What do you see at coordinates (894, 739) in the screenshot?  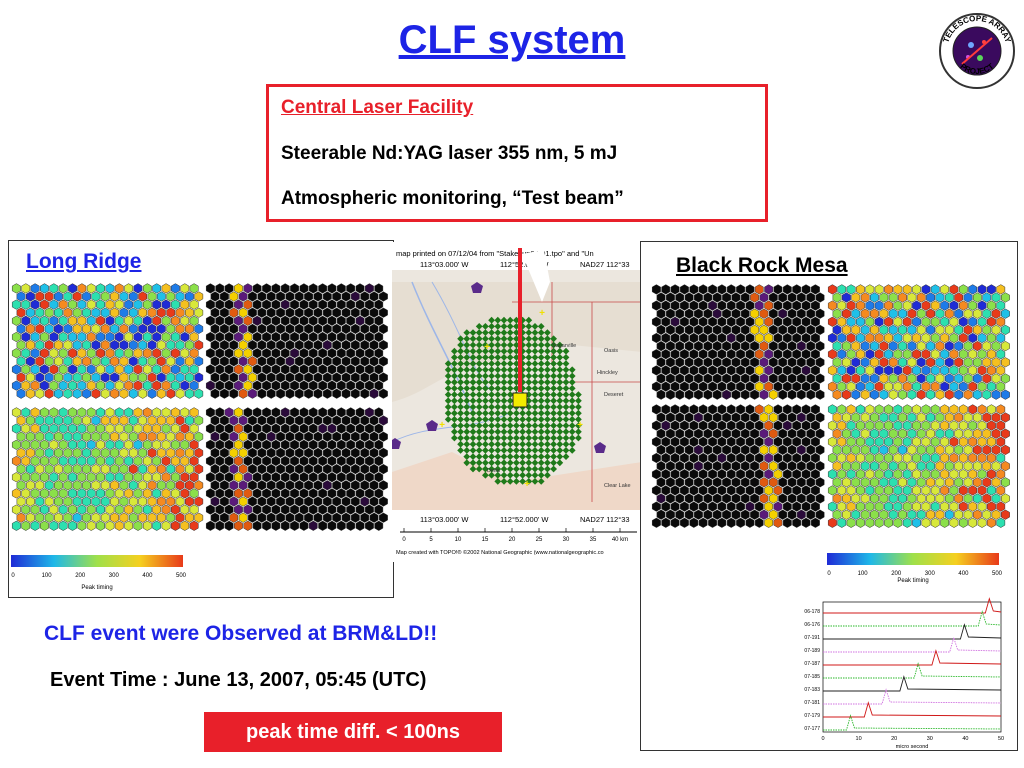 I see `trace-x-tick: 20` at bounding box center [894, 739].